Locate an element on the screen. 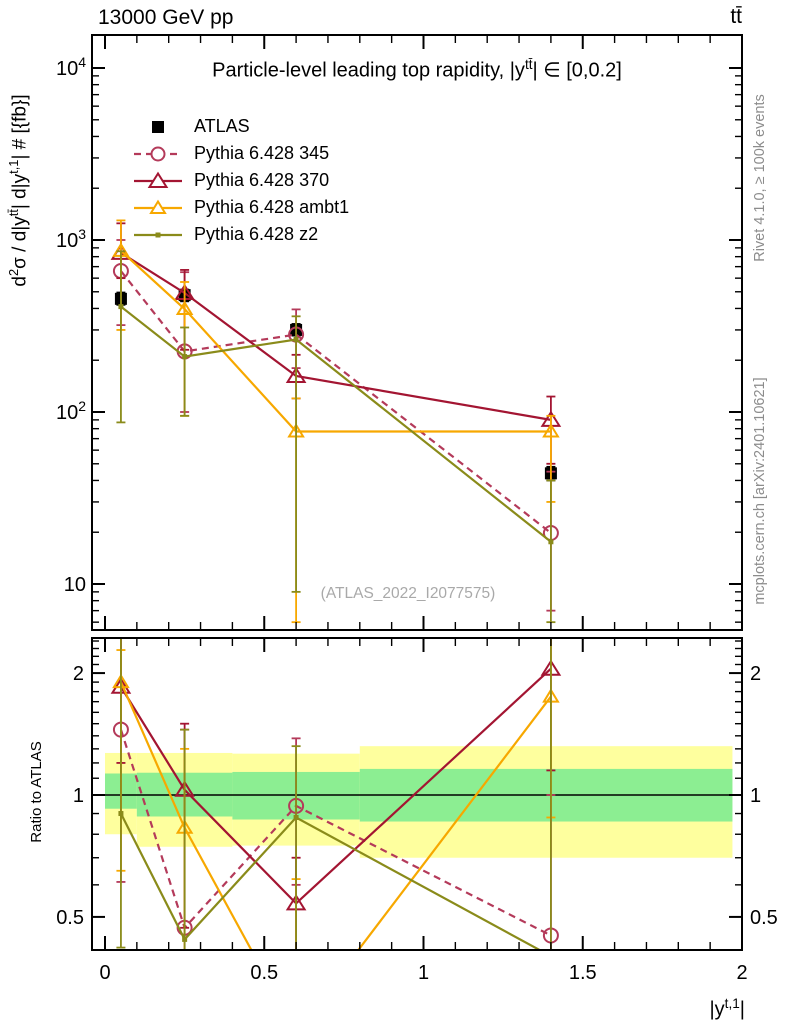 The height and width of the screenshot is (1024, 786). ratio-y-tick-label-right: 1 is located at coordinates (755, 796).